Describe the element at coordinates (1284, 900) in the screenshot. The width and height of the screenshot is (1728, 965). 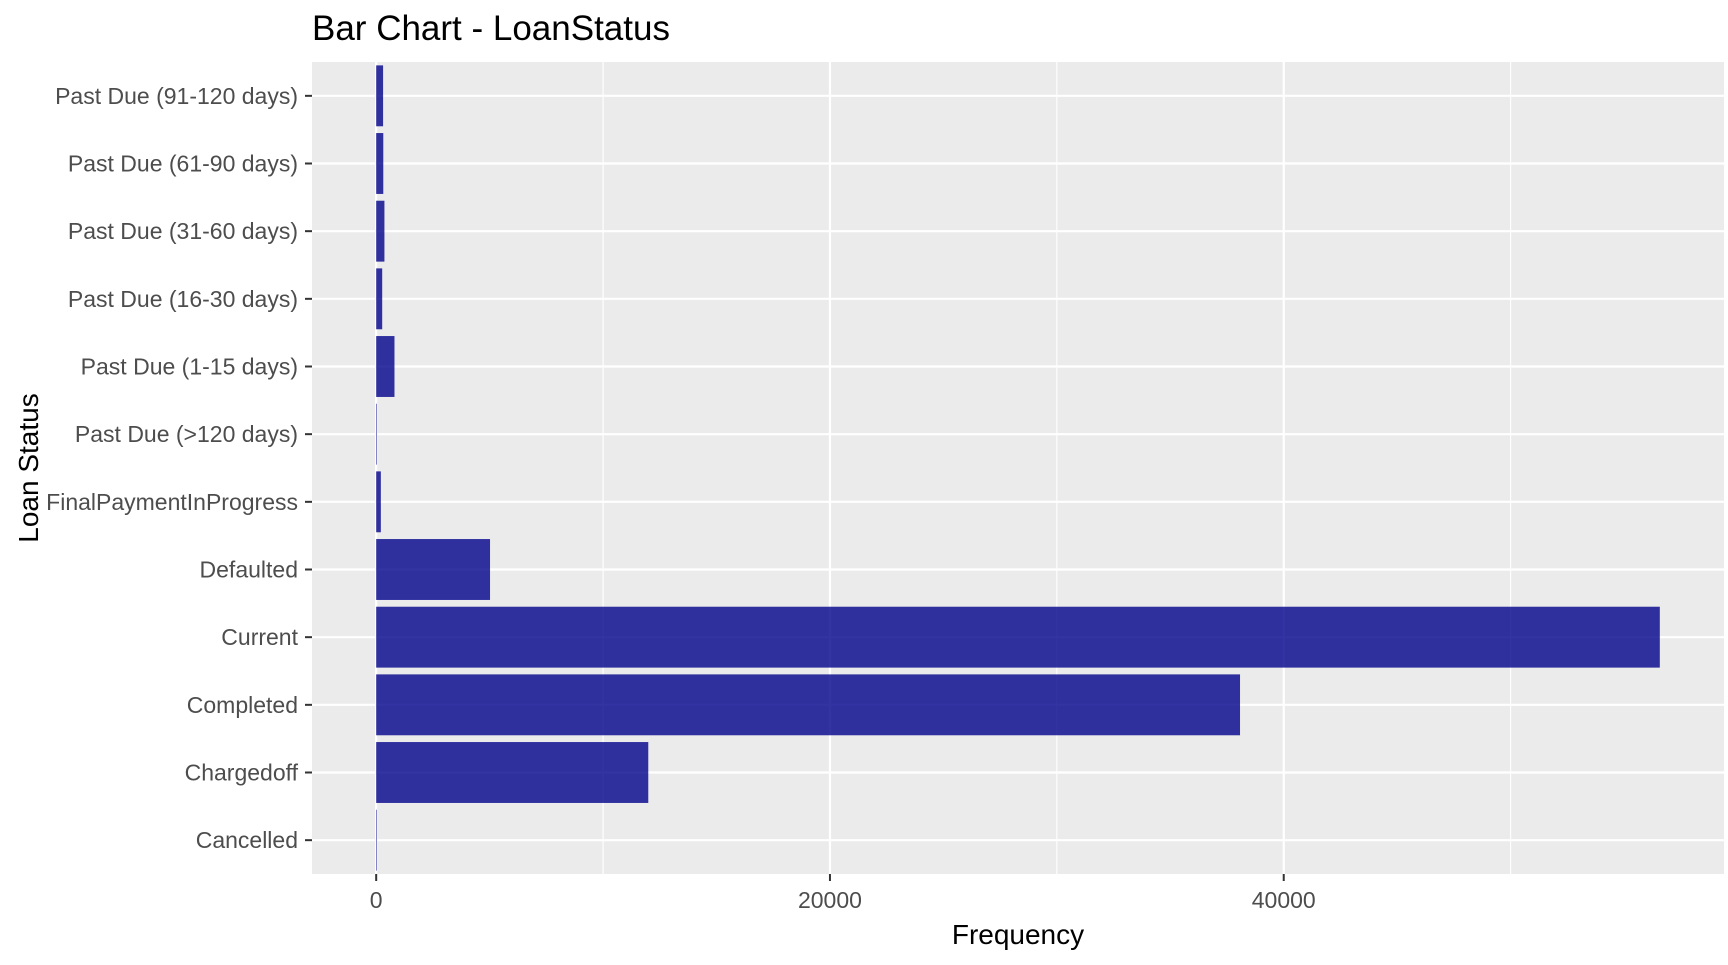
I see `x-tick-label: 40000` at that location.